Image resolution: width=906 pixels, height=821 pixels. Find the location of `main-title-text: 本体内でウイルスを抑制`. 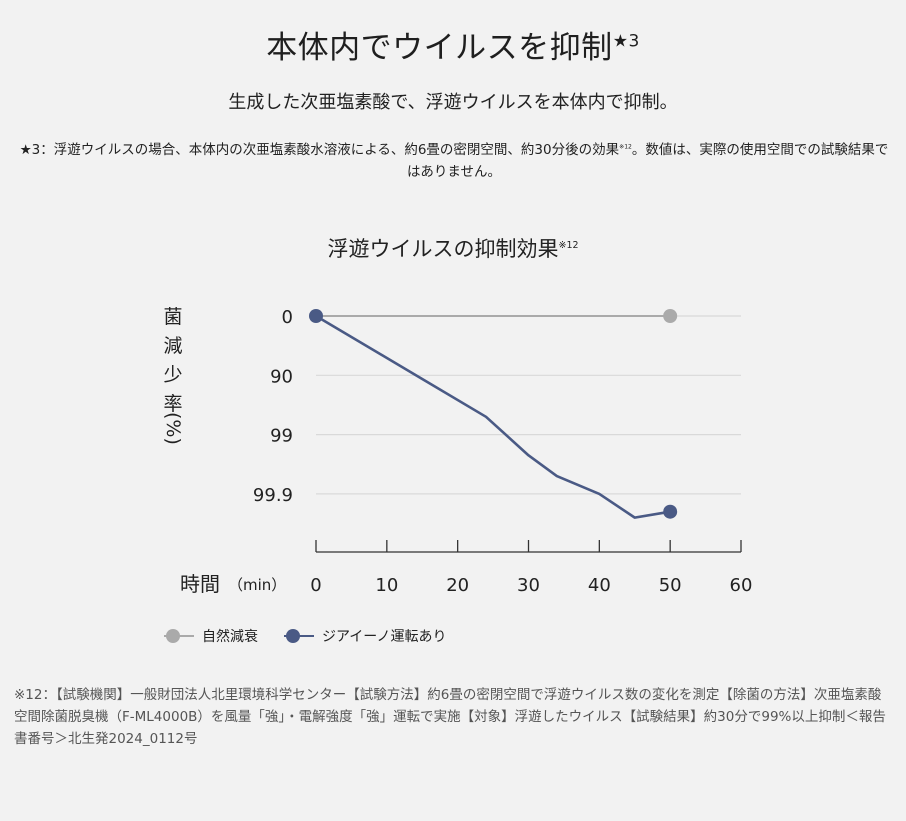

main-title-text: 本体内でウイルスを抑制 is located at coordinates (439, 48).